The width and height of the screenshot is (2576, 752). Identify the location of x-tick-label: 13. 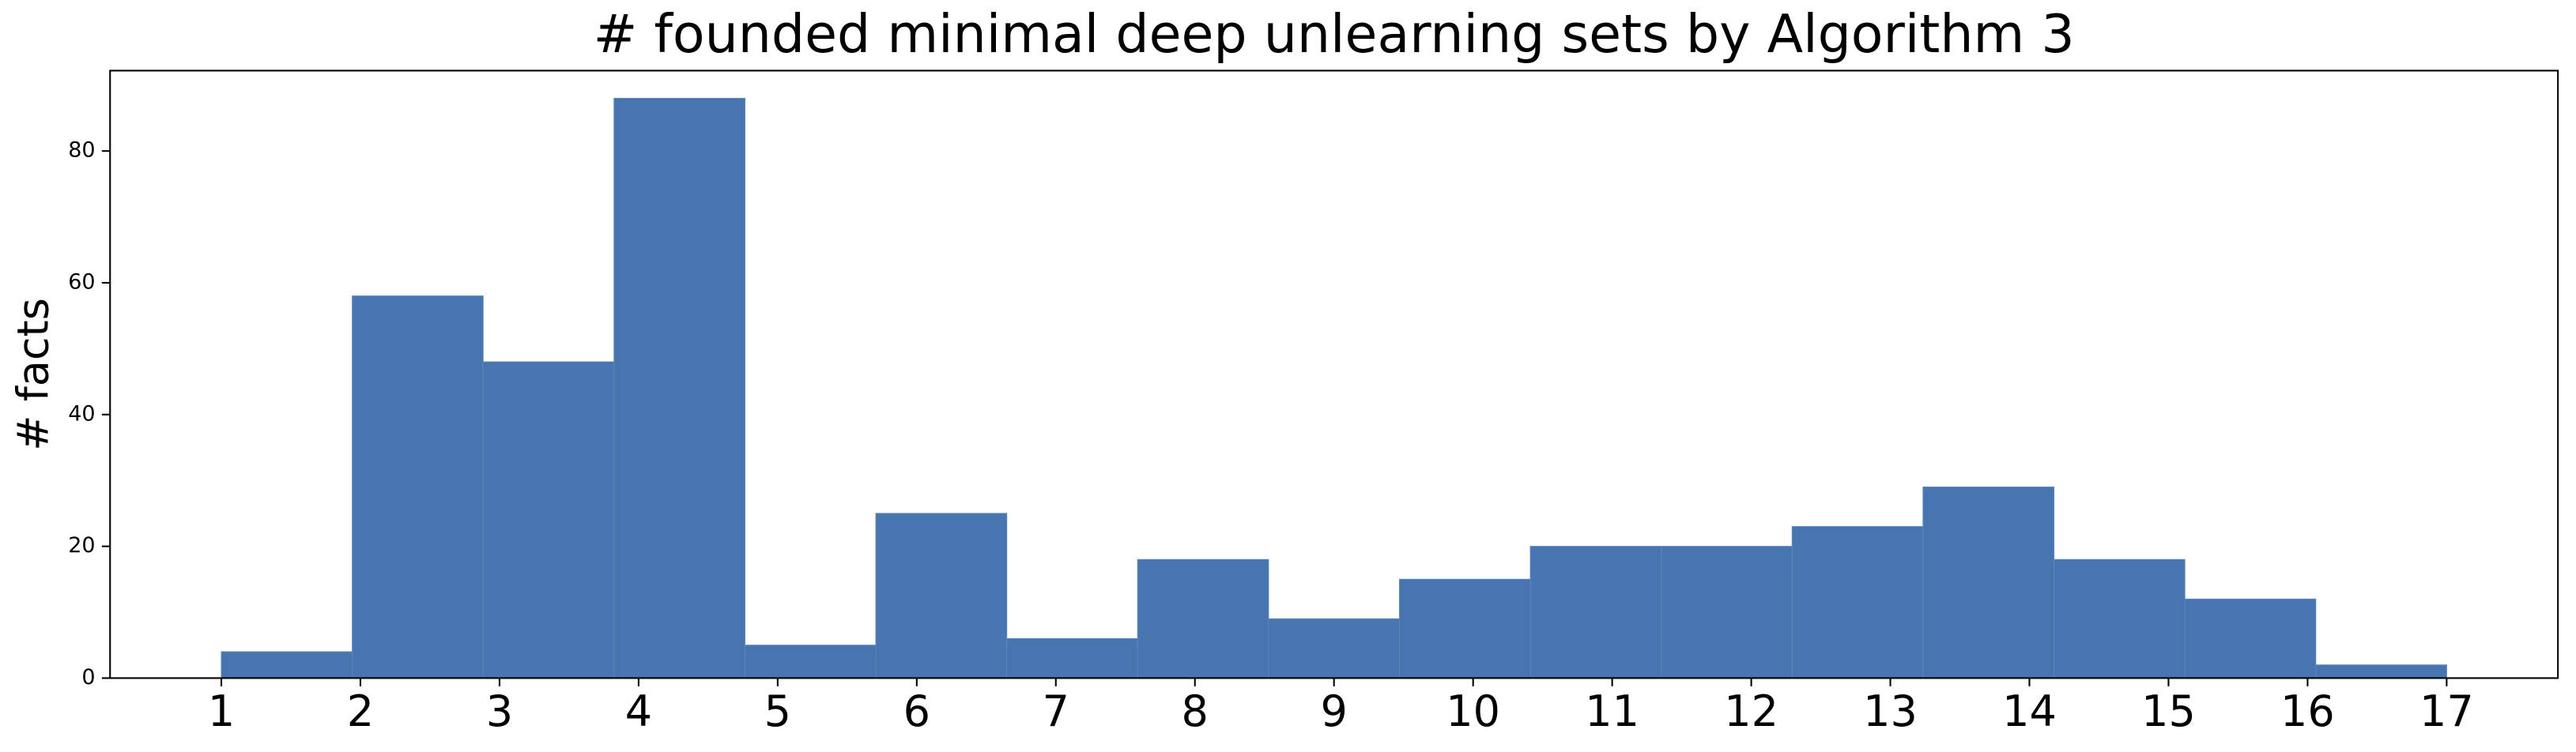
(1891, 711).